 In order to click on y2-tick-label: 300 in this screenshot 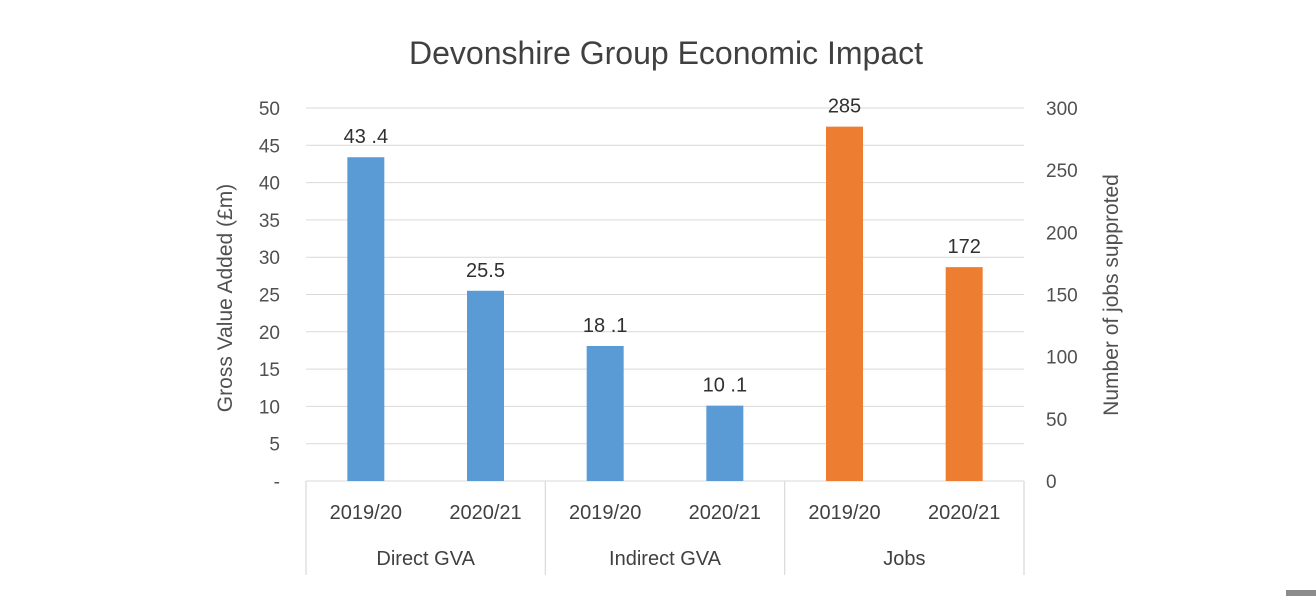, I will do `click(1062, 109)`.